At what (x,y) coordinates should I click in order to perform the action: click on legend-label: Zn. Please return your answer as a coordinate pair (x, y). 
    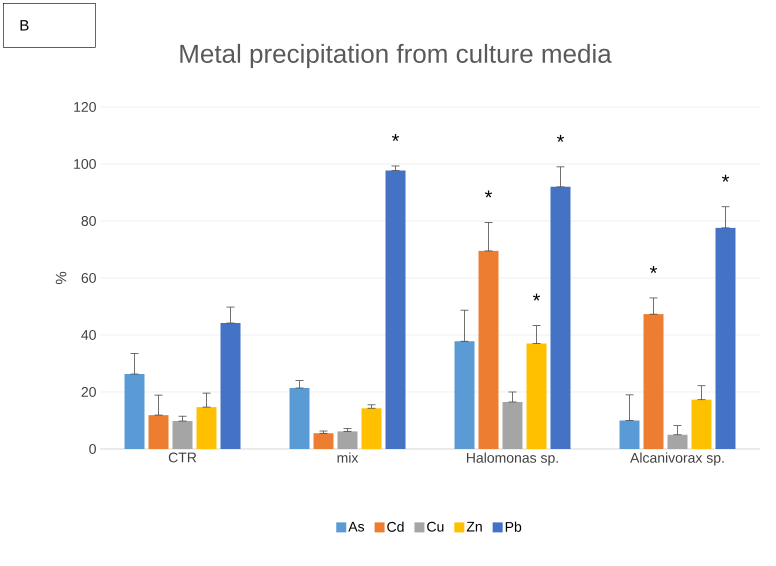
    Looking at the image, I should click on (474, 527).